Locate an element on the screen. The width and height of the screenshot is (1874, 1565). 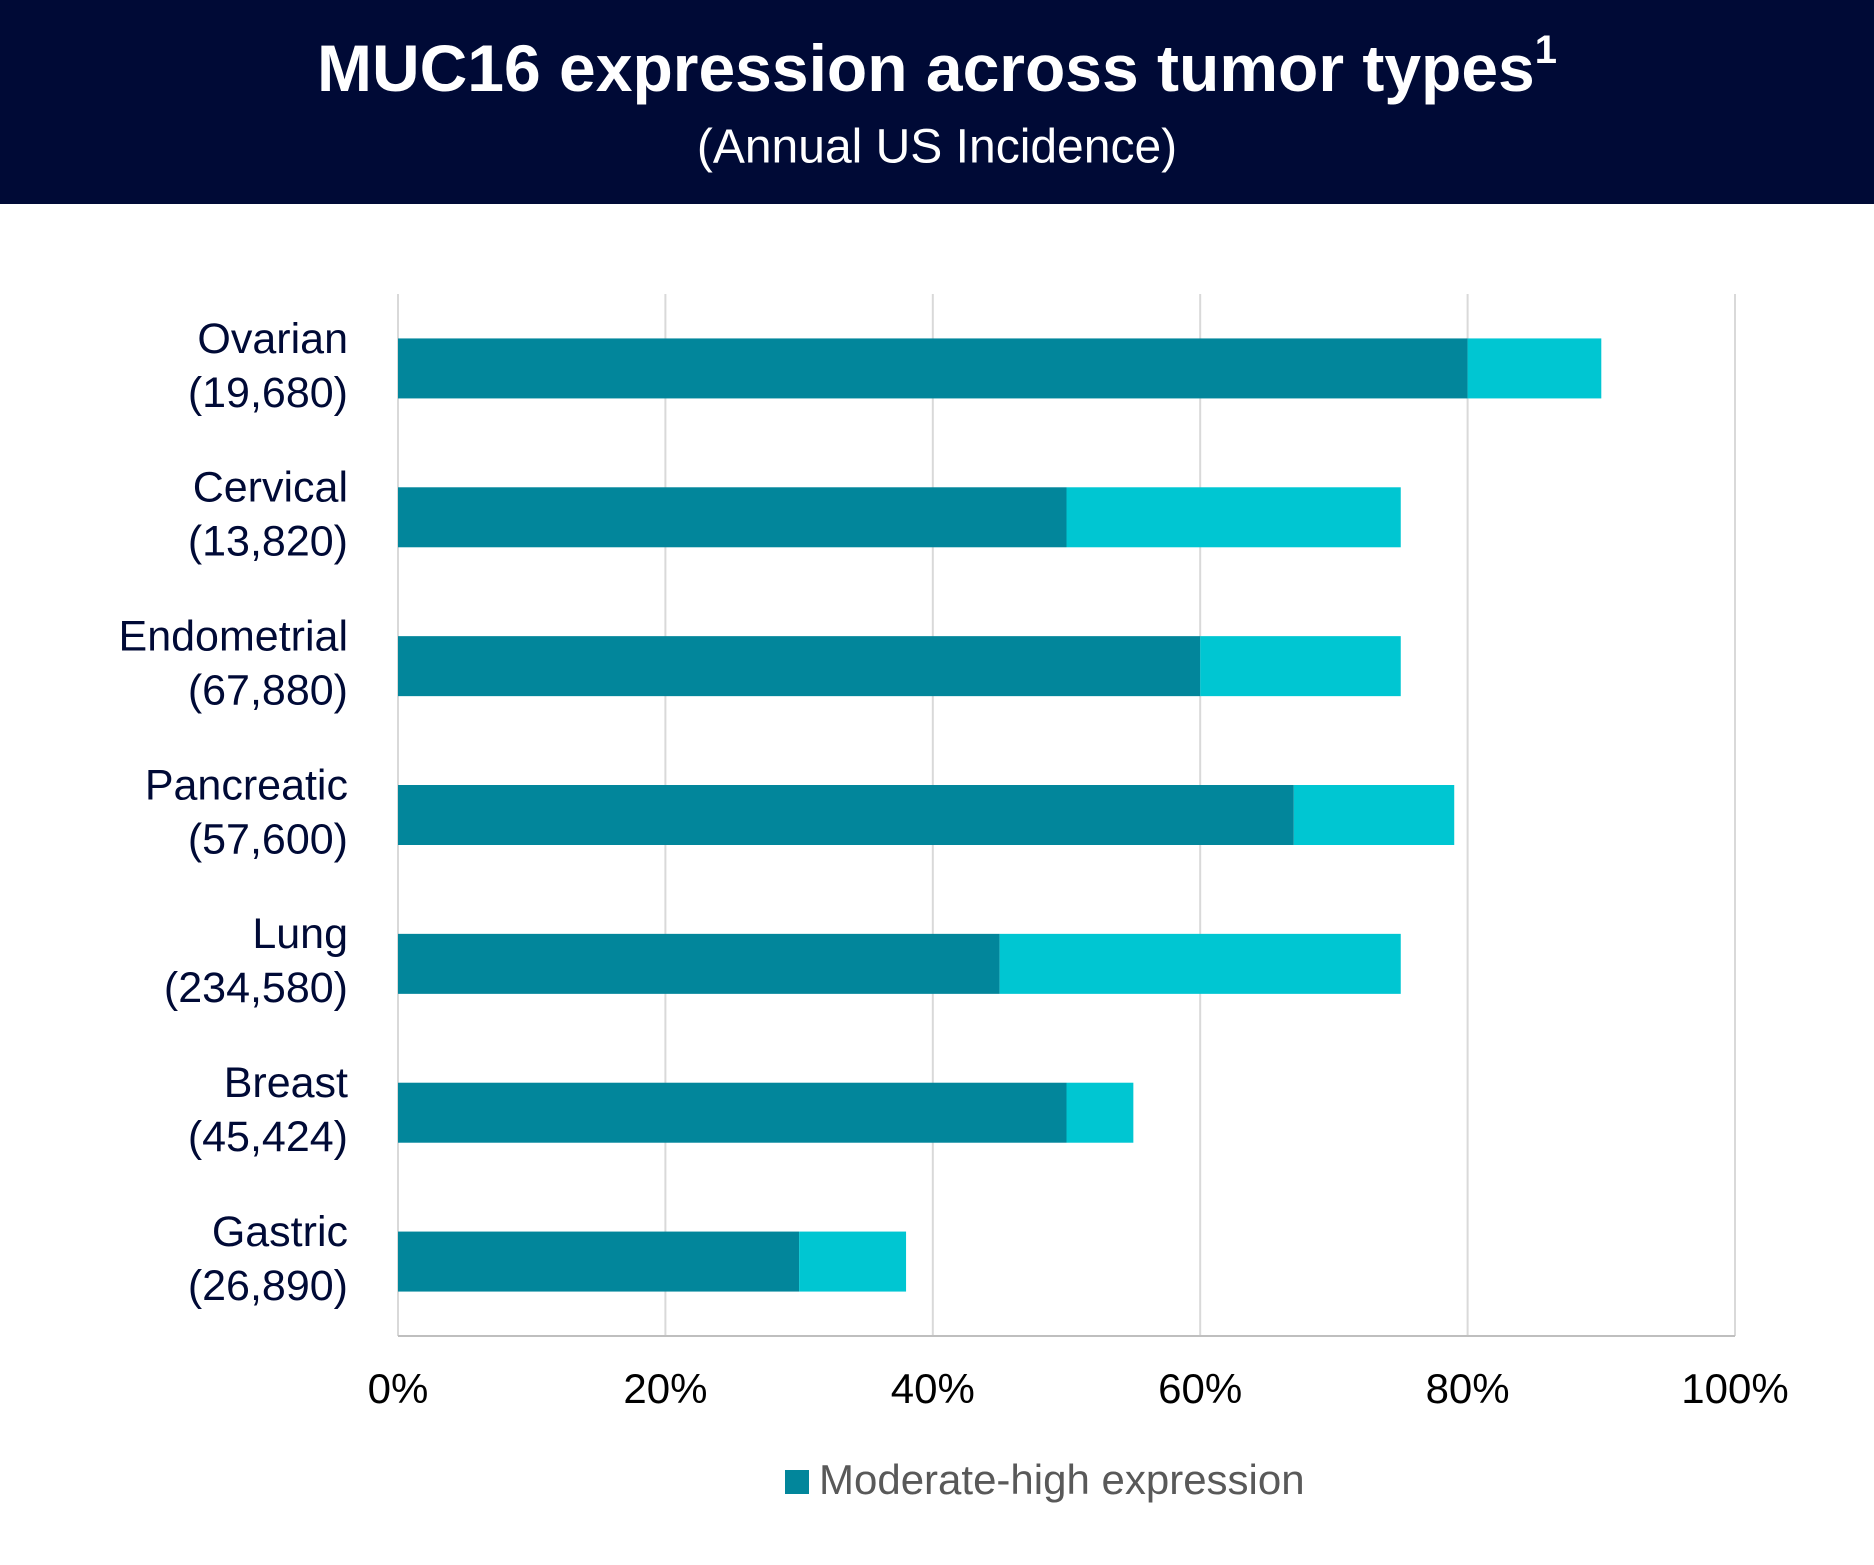
category-note: (26,890) is located at coordinates (268, 1286).